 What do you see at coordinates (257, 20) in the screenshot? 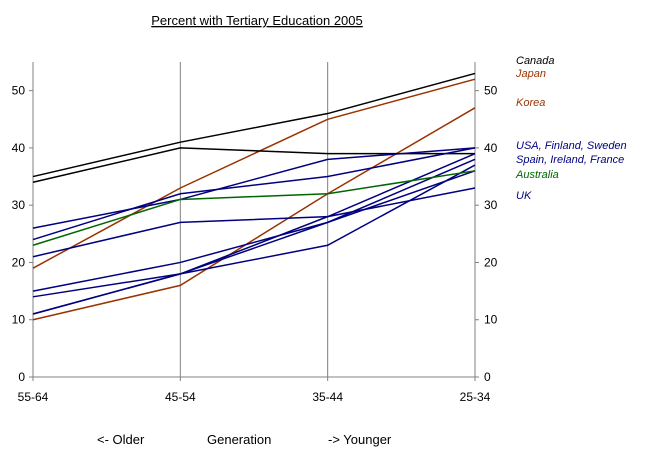
I see `chart-title: Percent with Tertiary Education 2005` at bounding box center [257, 20].